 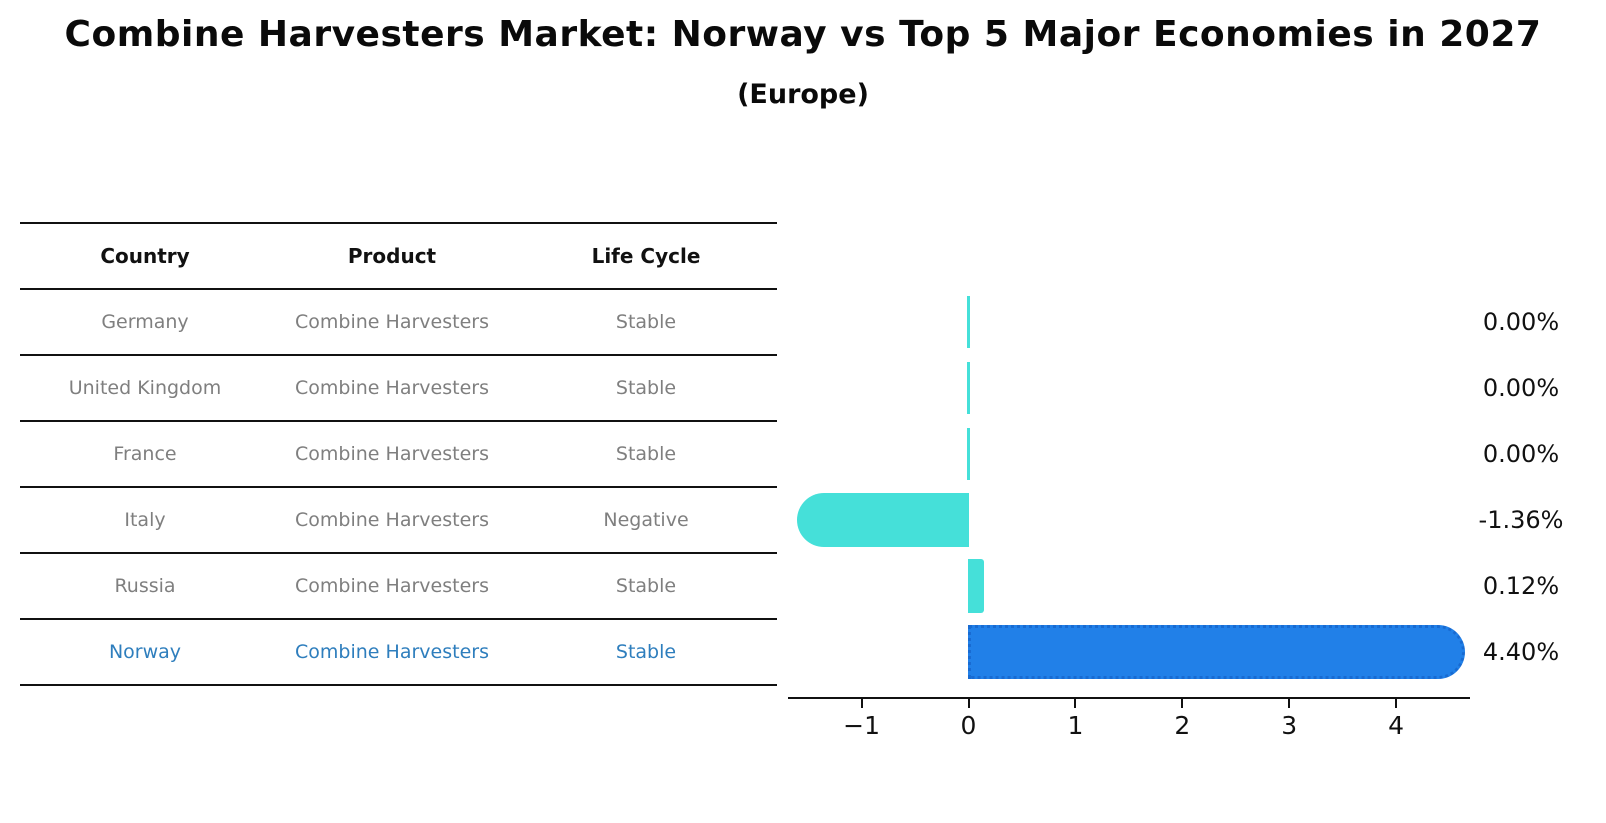 What do you see at coordinates (1396, 725) in the screenshot?
I see `x-axis-tick-label: 4` at bounding box center [1396, 725].